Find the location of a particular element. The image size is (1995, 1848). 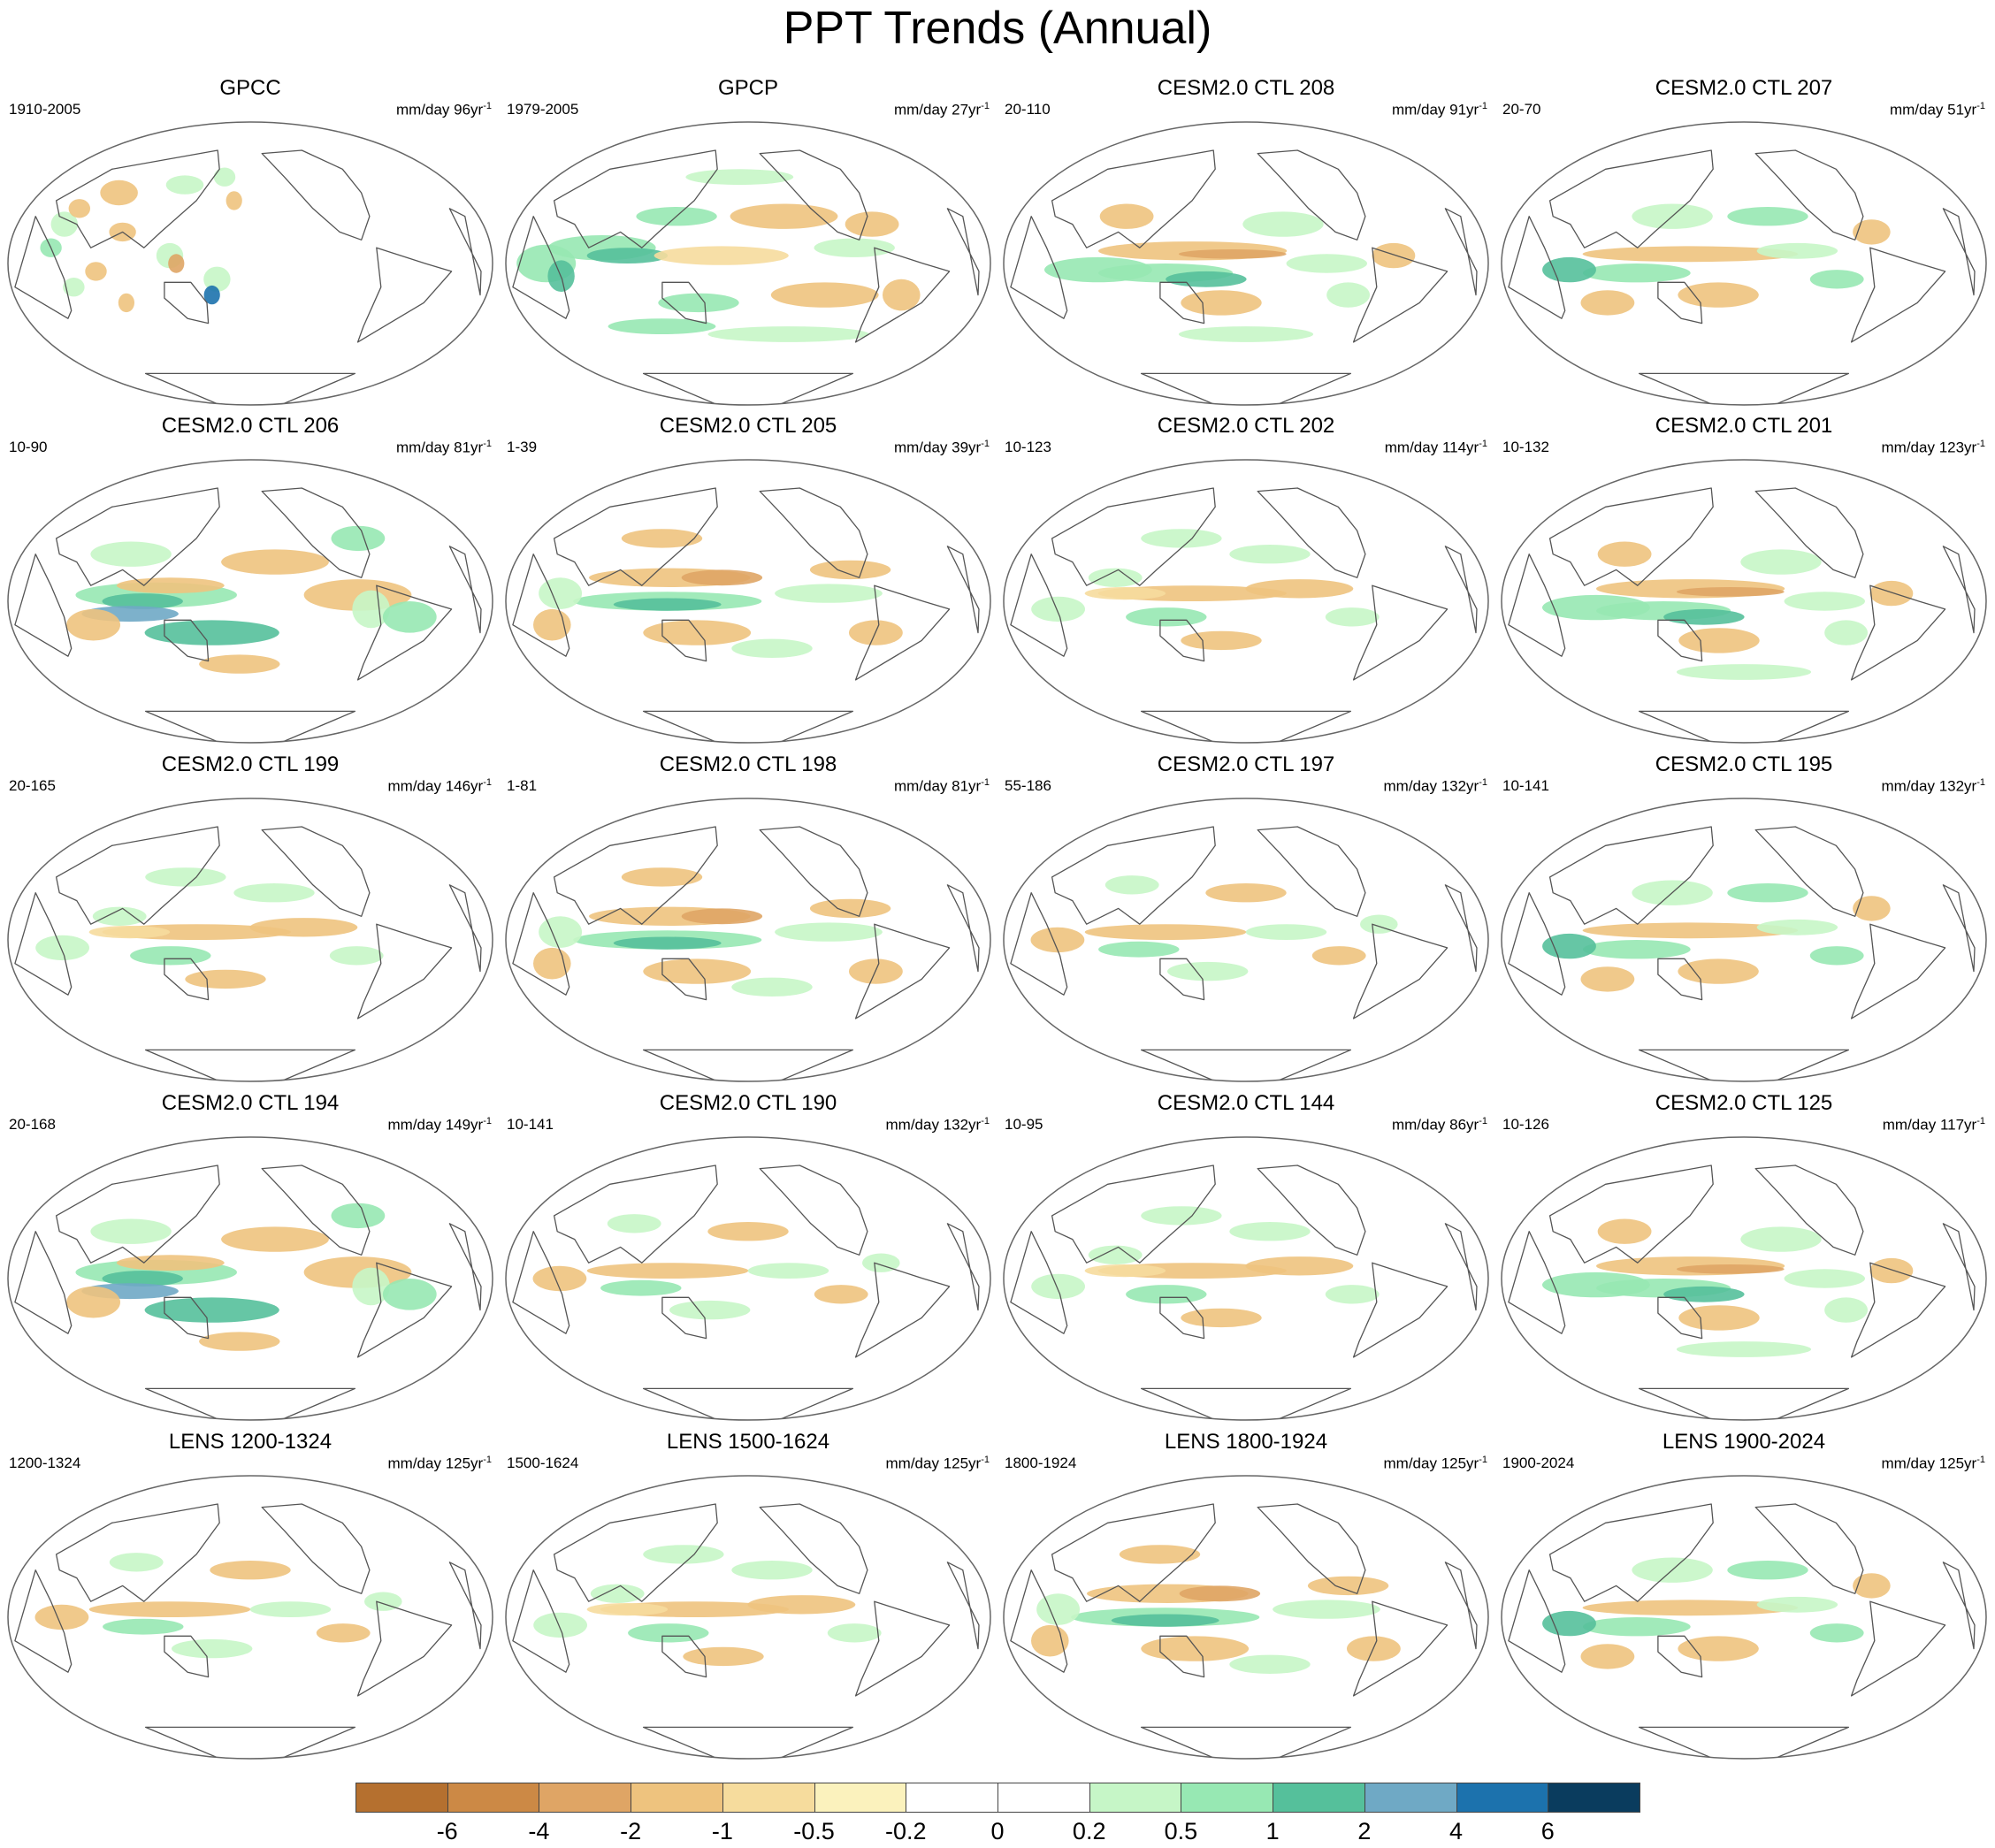

panel-period: 10-141 is located at coordinates (530, 1124).